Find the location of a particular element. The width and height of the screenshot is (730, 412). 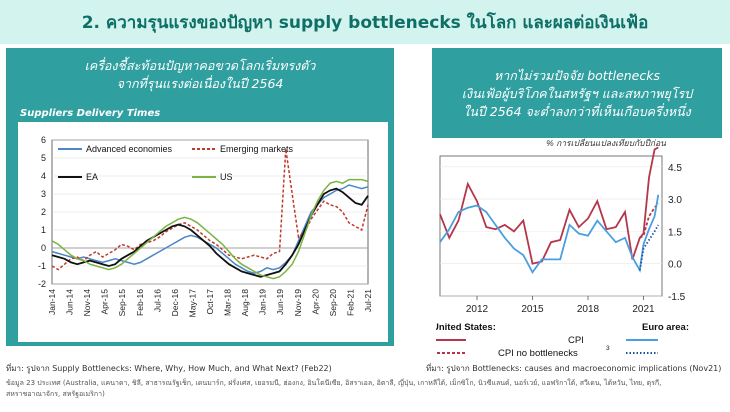

x-tick-label: Jul-16 is located at coordinates (157, 300).